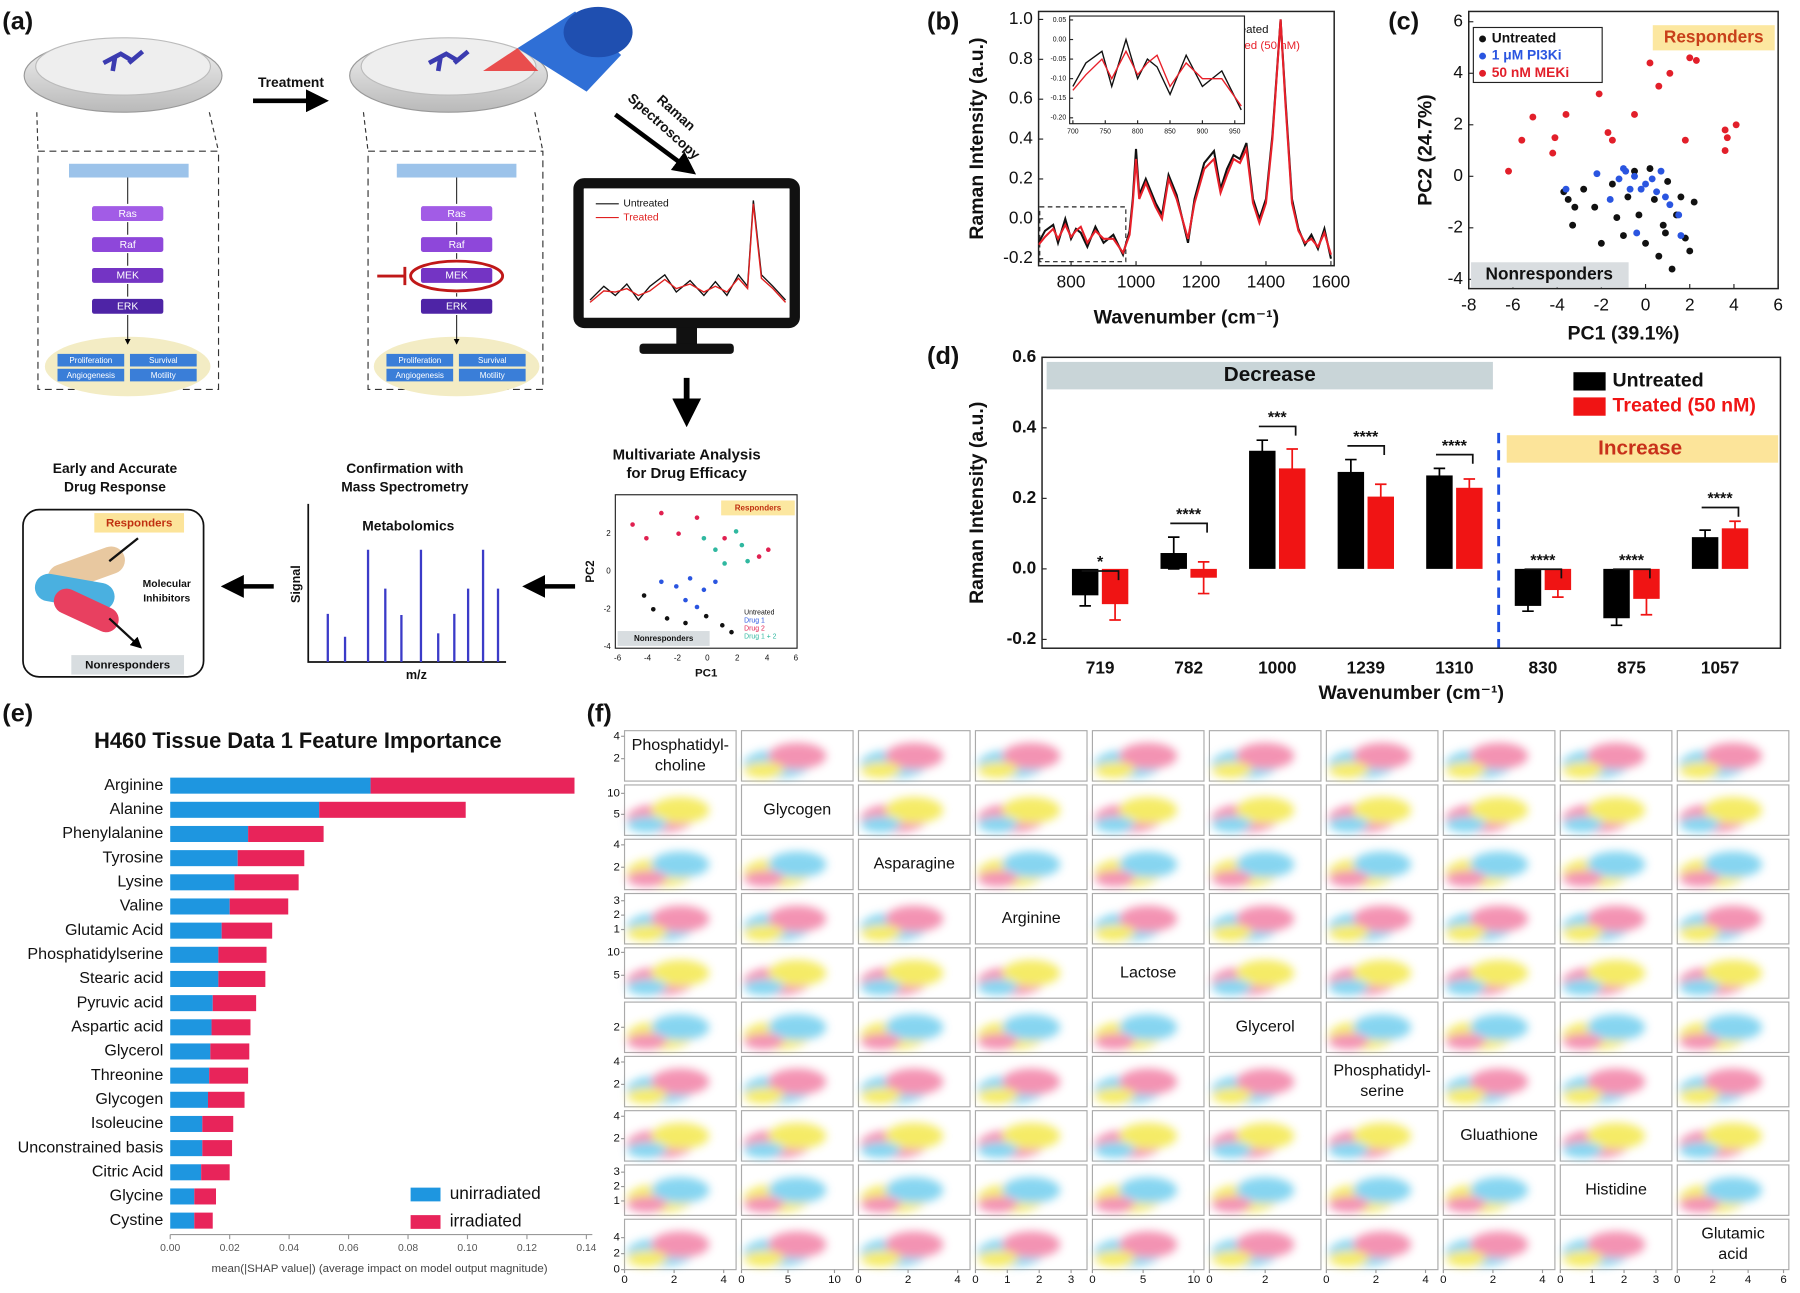 The image size is (1800, 1293). Describe the element at coordinates (407, 583) in the screenshot. I see `mass-spectrum` at that location.